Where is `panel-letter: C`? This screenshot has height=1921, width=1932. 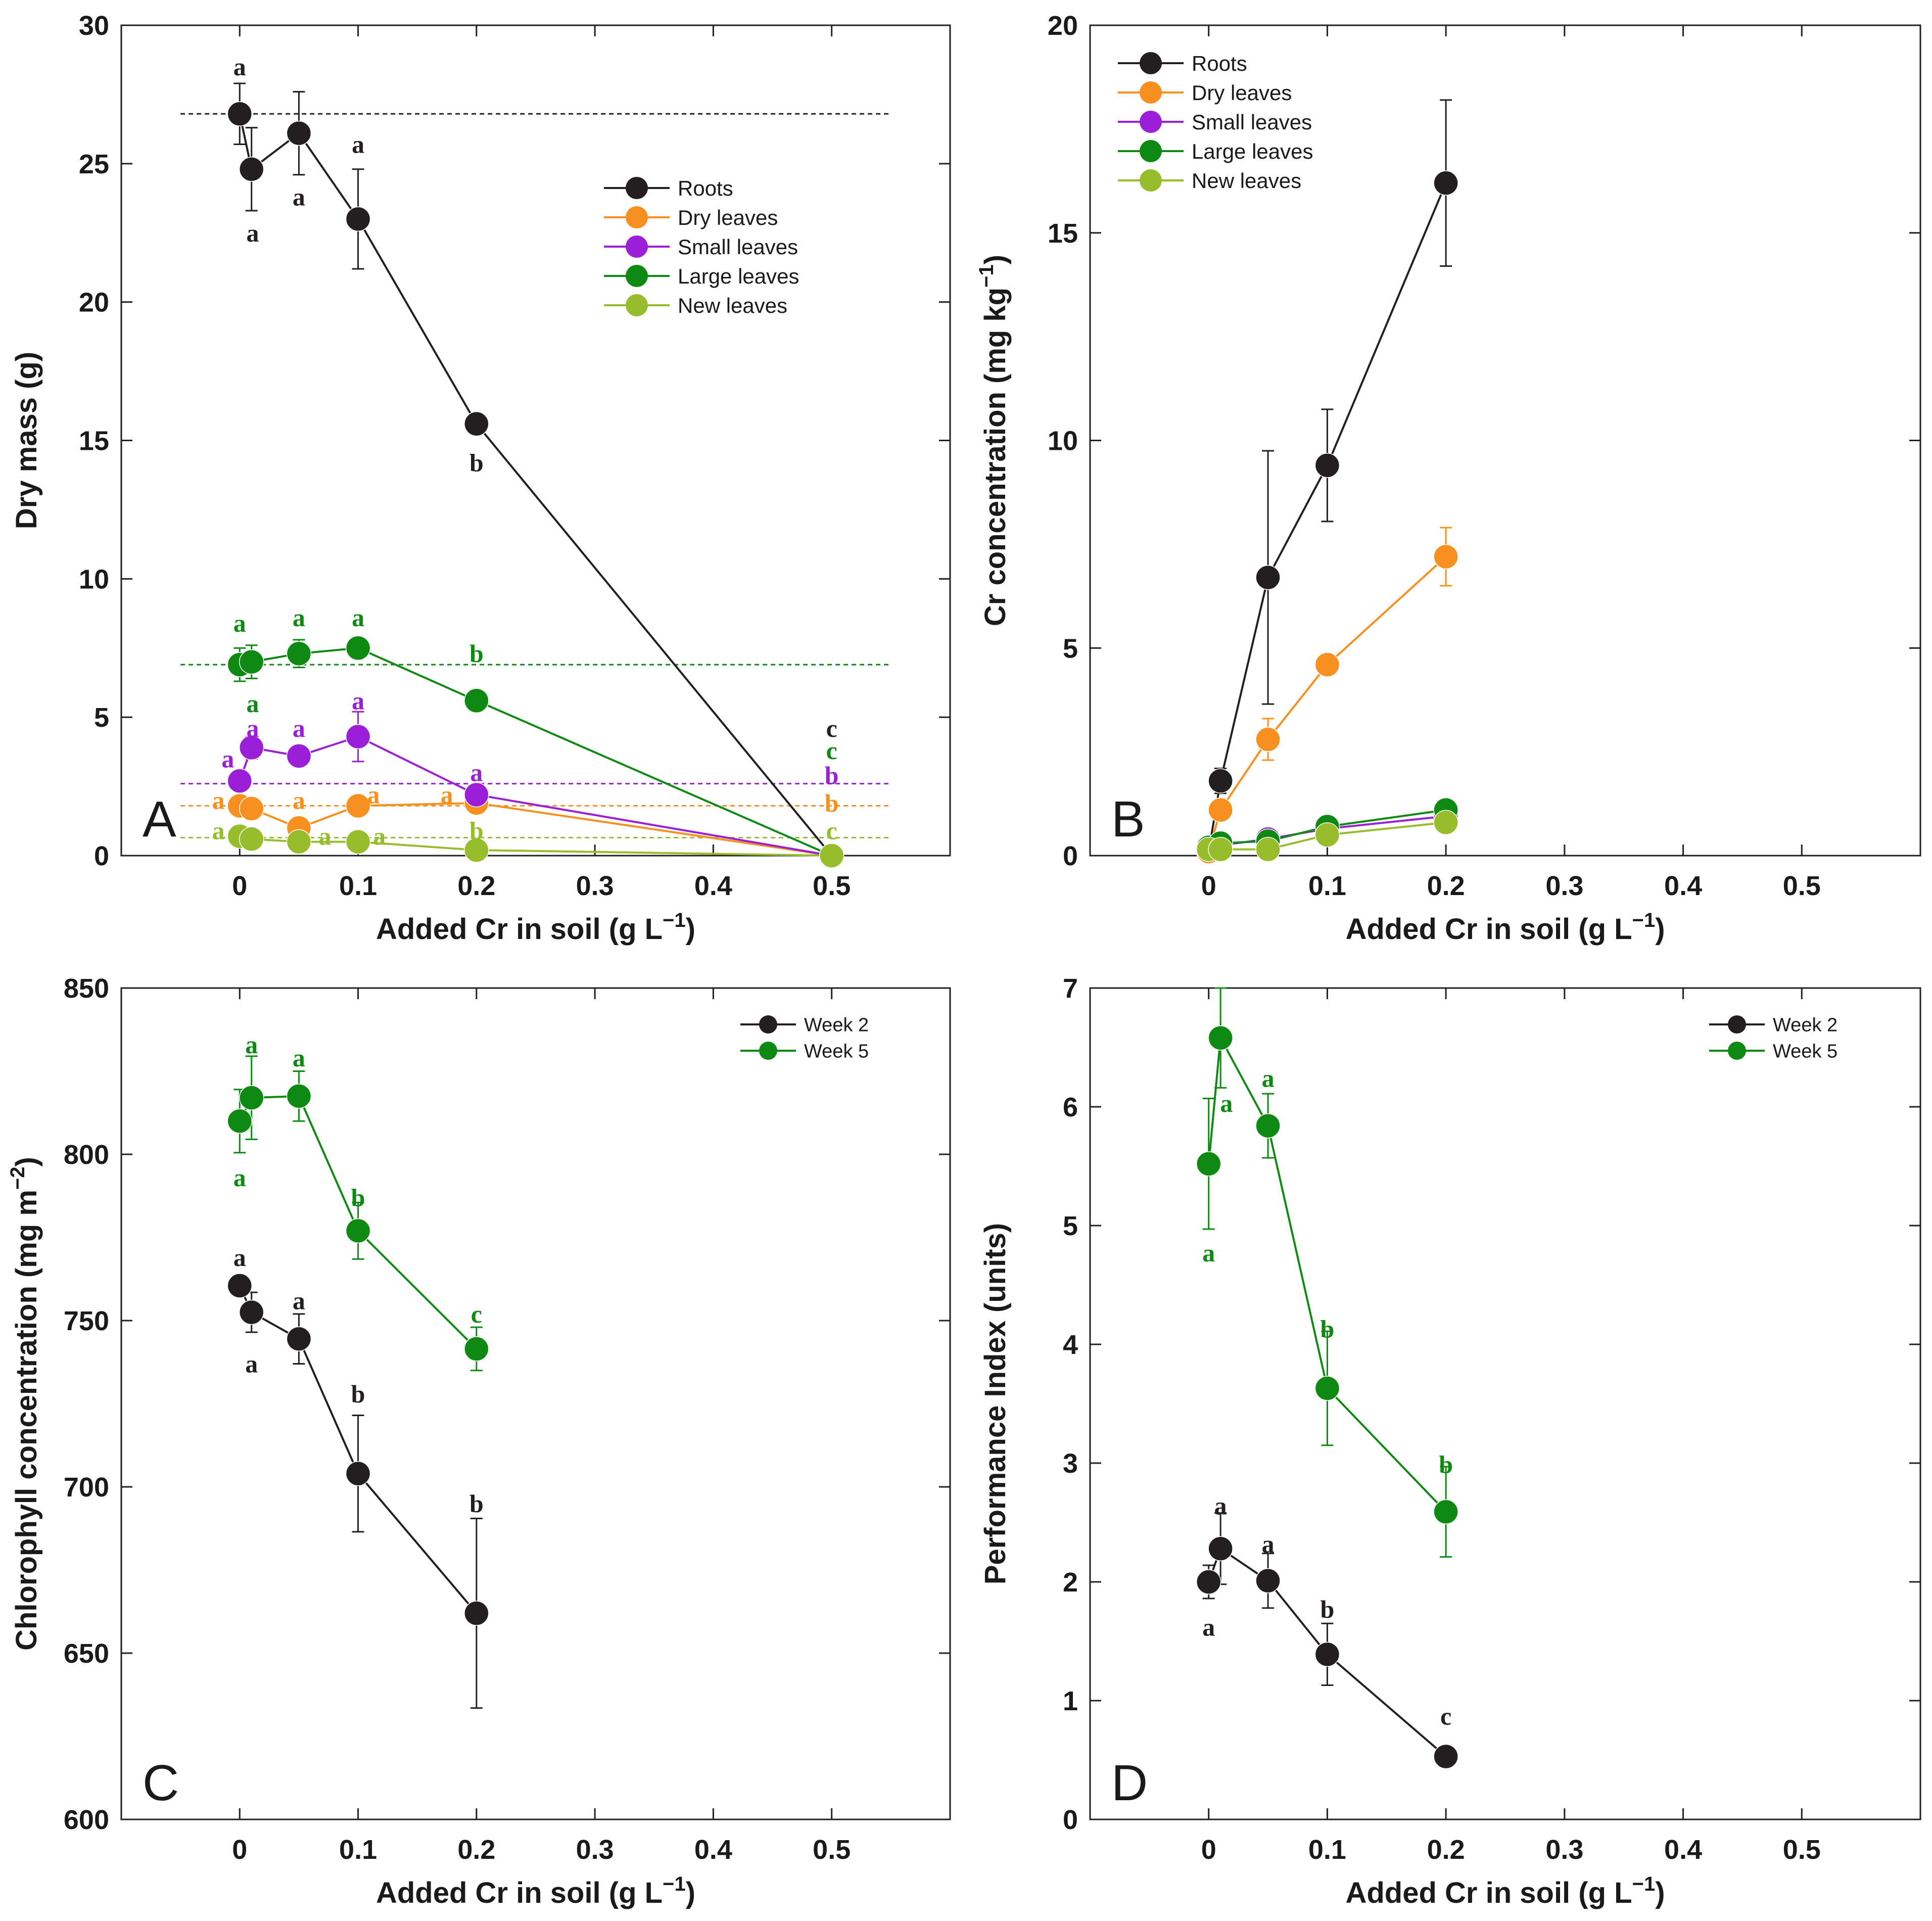
panel-letter: C is located at coordinates (161, 1783).